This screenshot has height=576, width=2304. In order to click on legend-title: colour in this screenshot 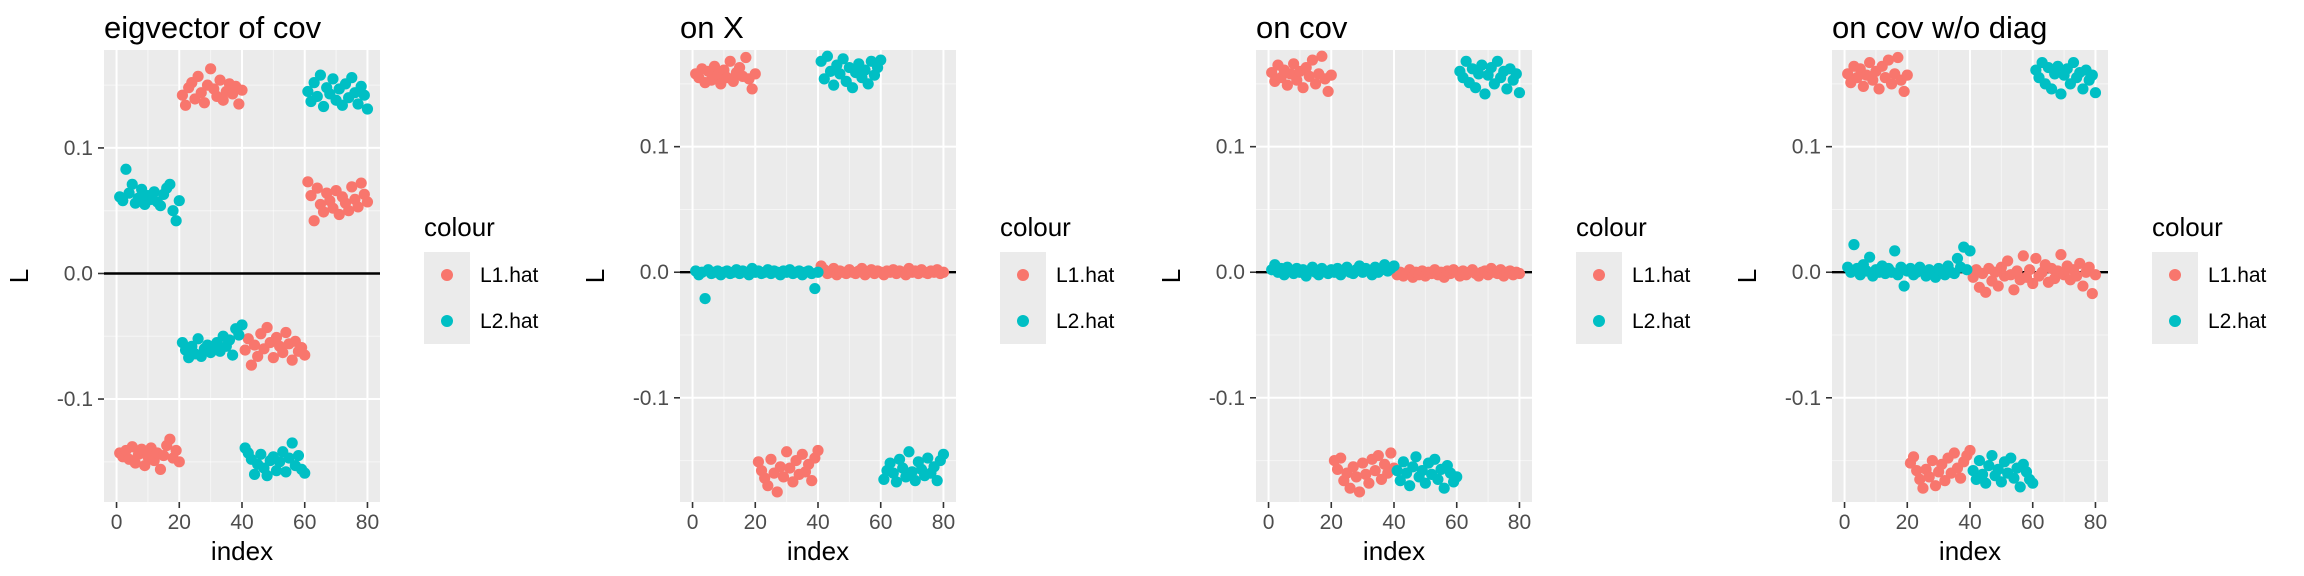, I will do `click(1035, 227)`.